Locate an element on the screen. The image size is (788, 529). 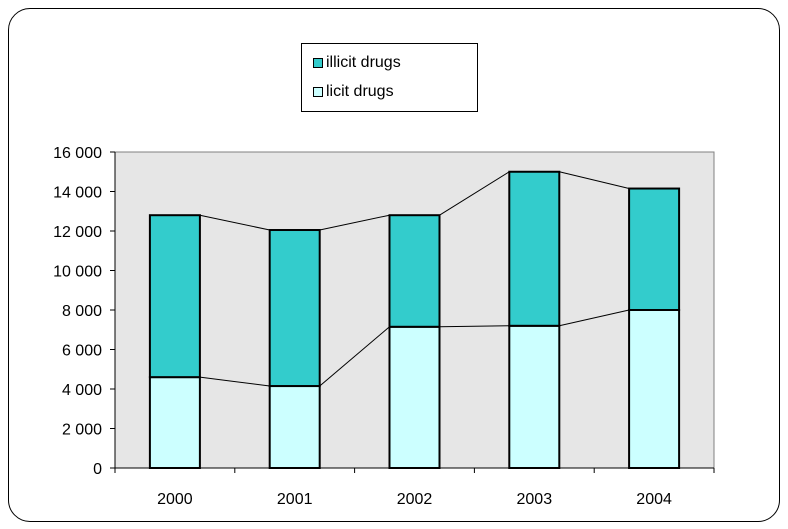
x-tick-label: 2001 is located at coordinates (295, 499).